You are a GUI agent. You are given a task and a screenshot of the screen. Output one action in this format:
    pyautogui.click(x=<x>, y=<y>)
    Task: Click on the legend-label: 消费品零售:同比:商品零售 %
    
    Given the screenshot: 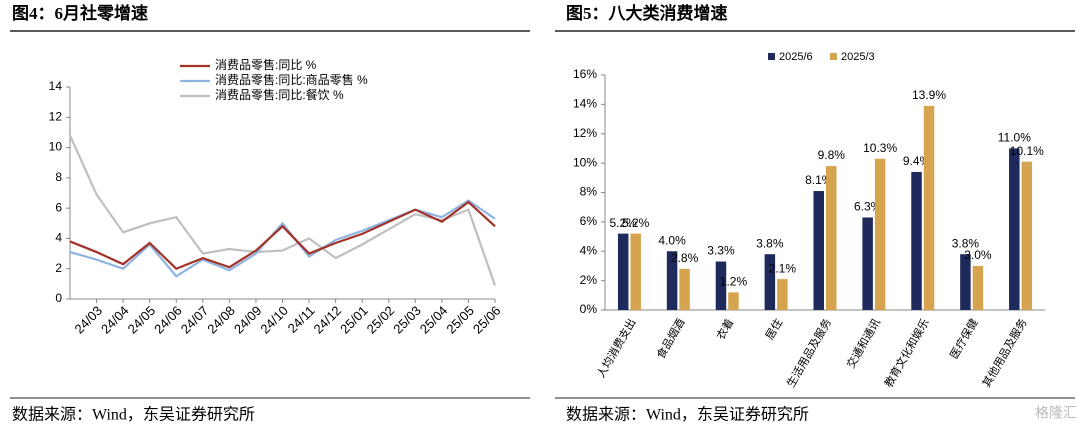 What is the action you would take?
    pyautogui.click(x=291, y=79)
    